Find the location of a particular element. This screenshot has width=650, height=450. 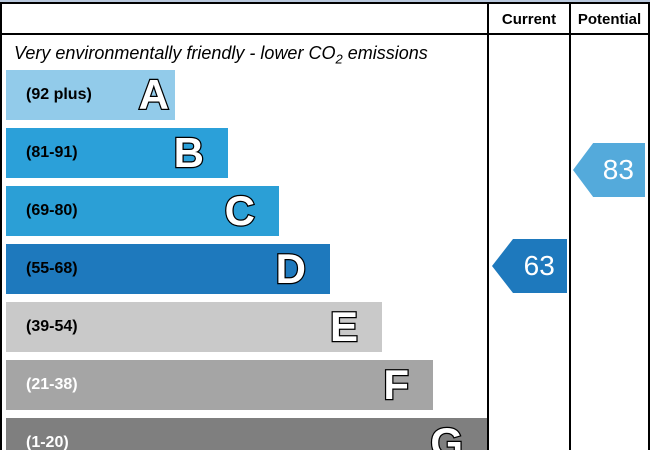

band-row-a: (92 plus) A is located at coordinates (90, 95).